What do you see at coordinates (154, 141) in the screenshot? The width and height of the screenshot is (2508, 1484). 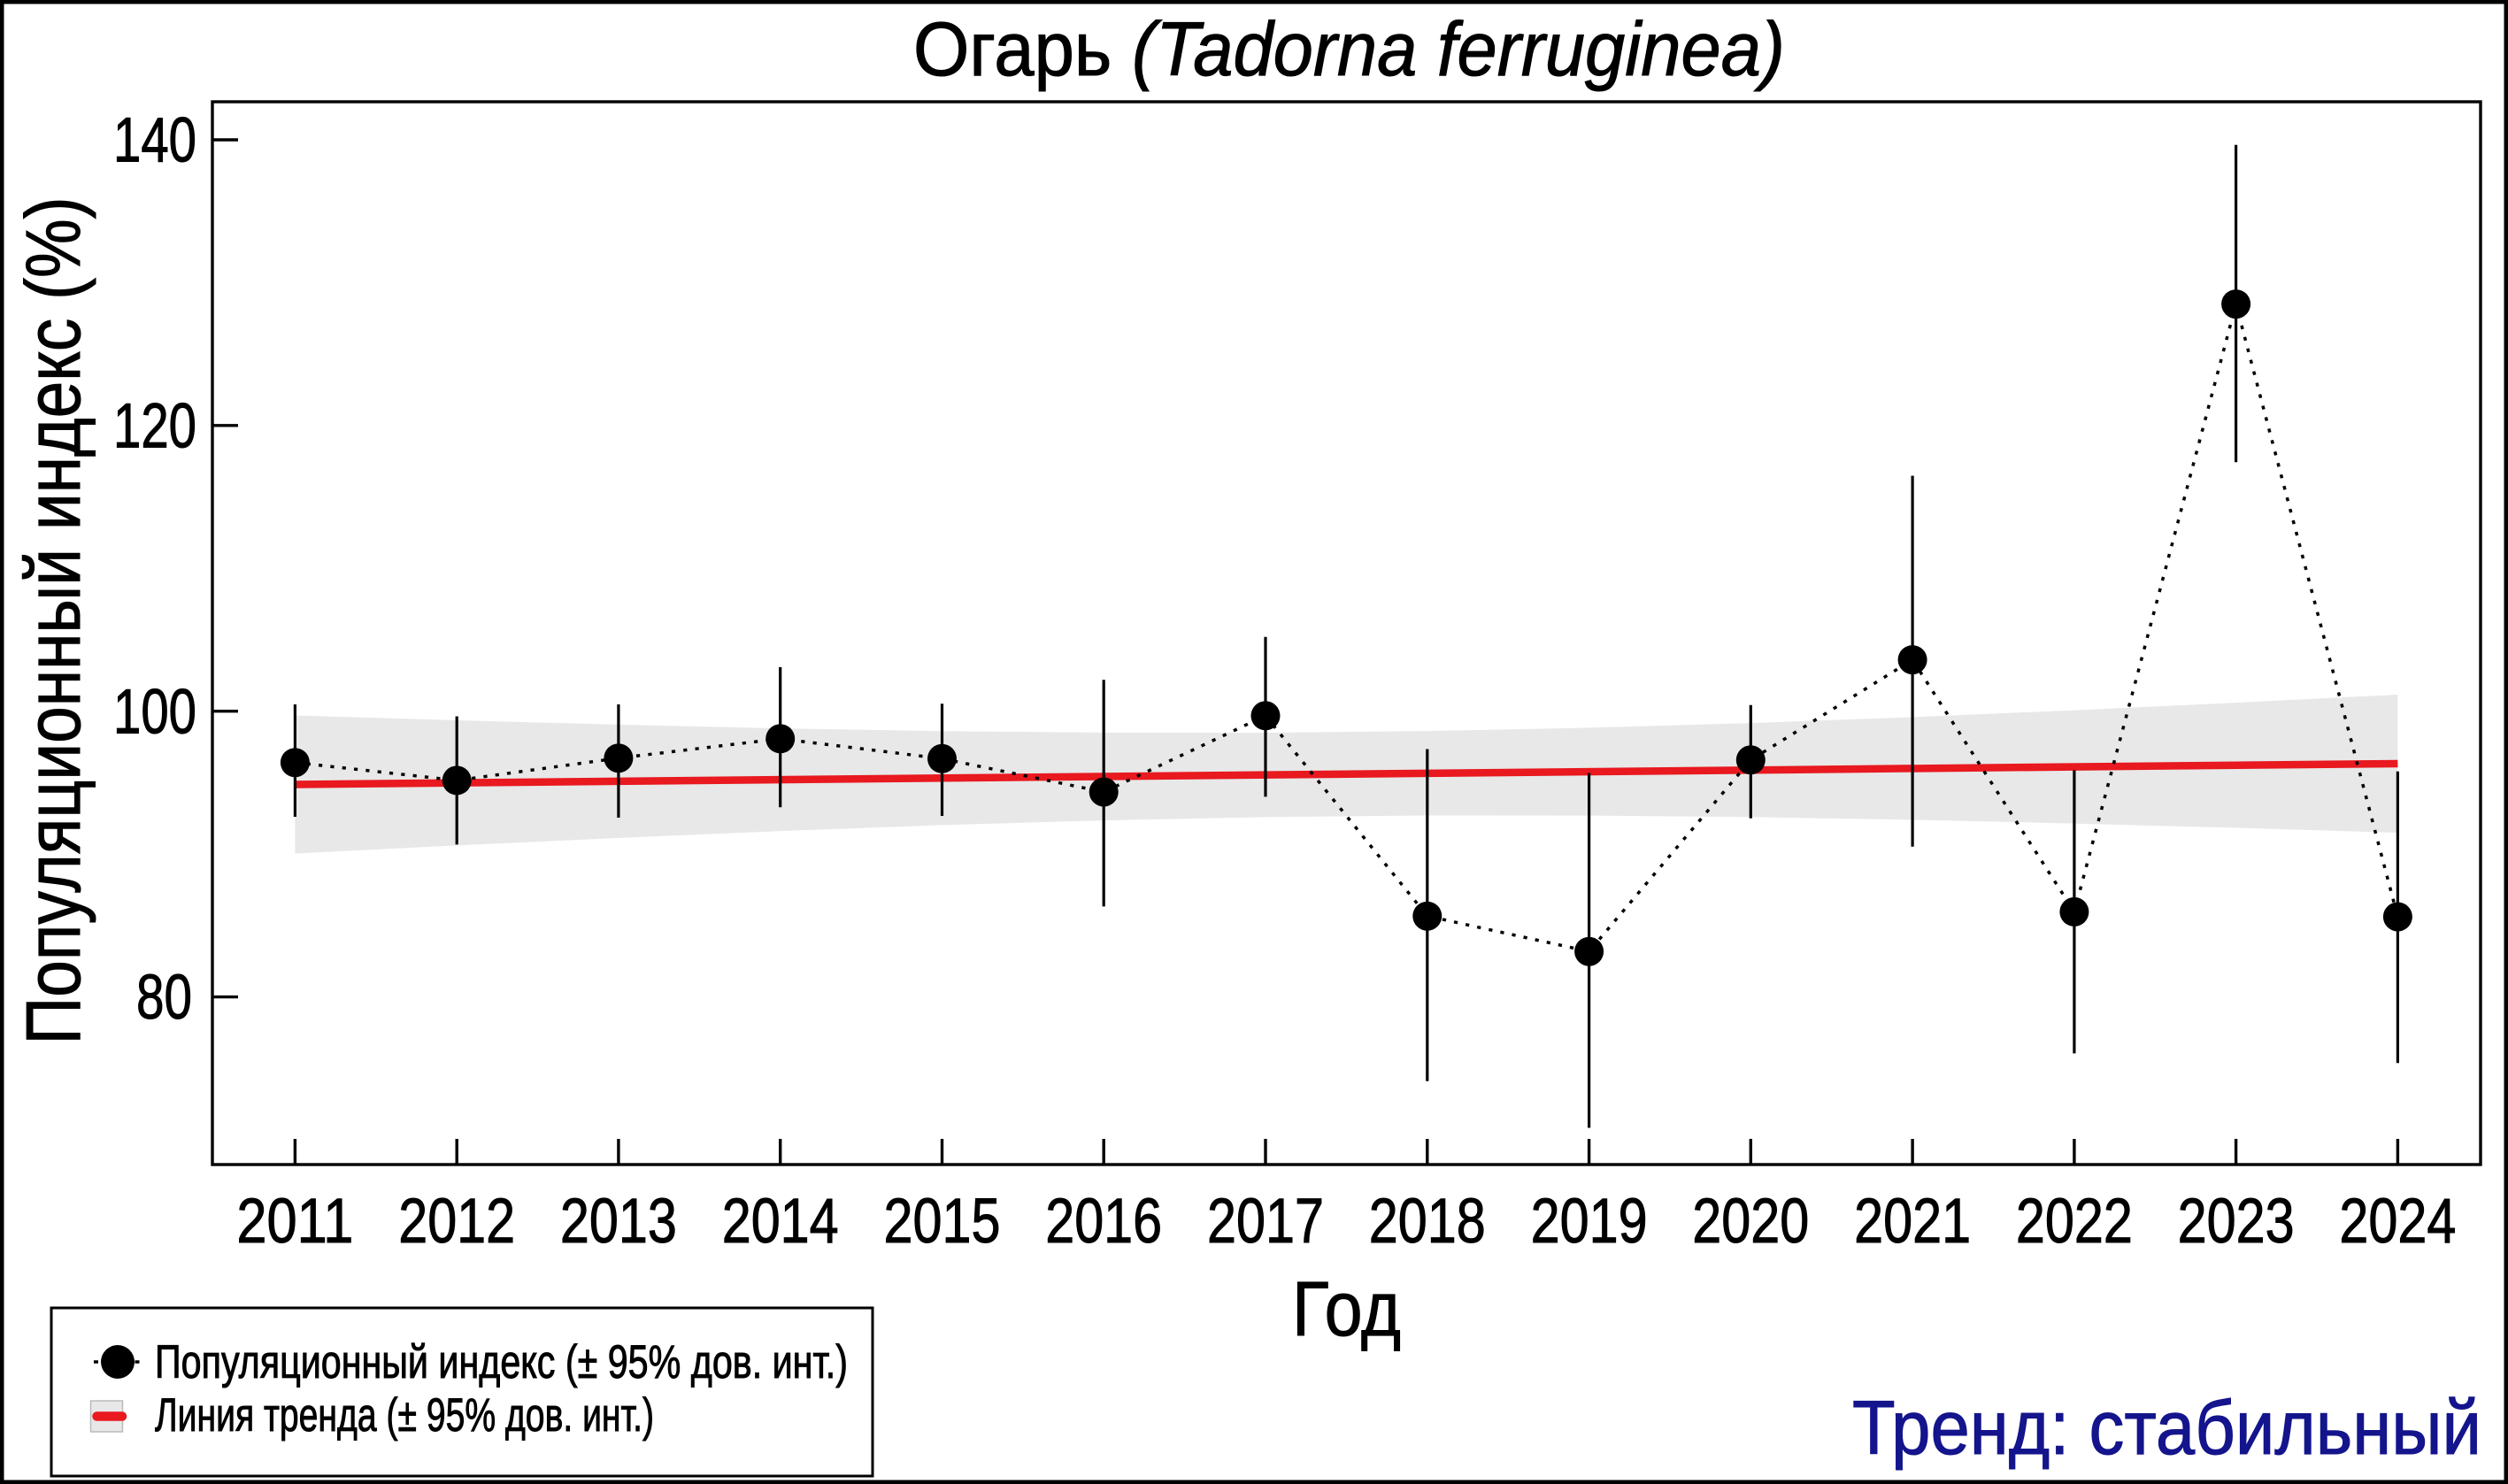 I see `svg-text: 140` at bounding box center [154, 141].